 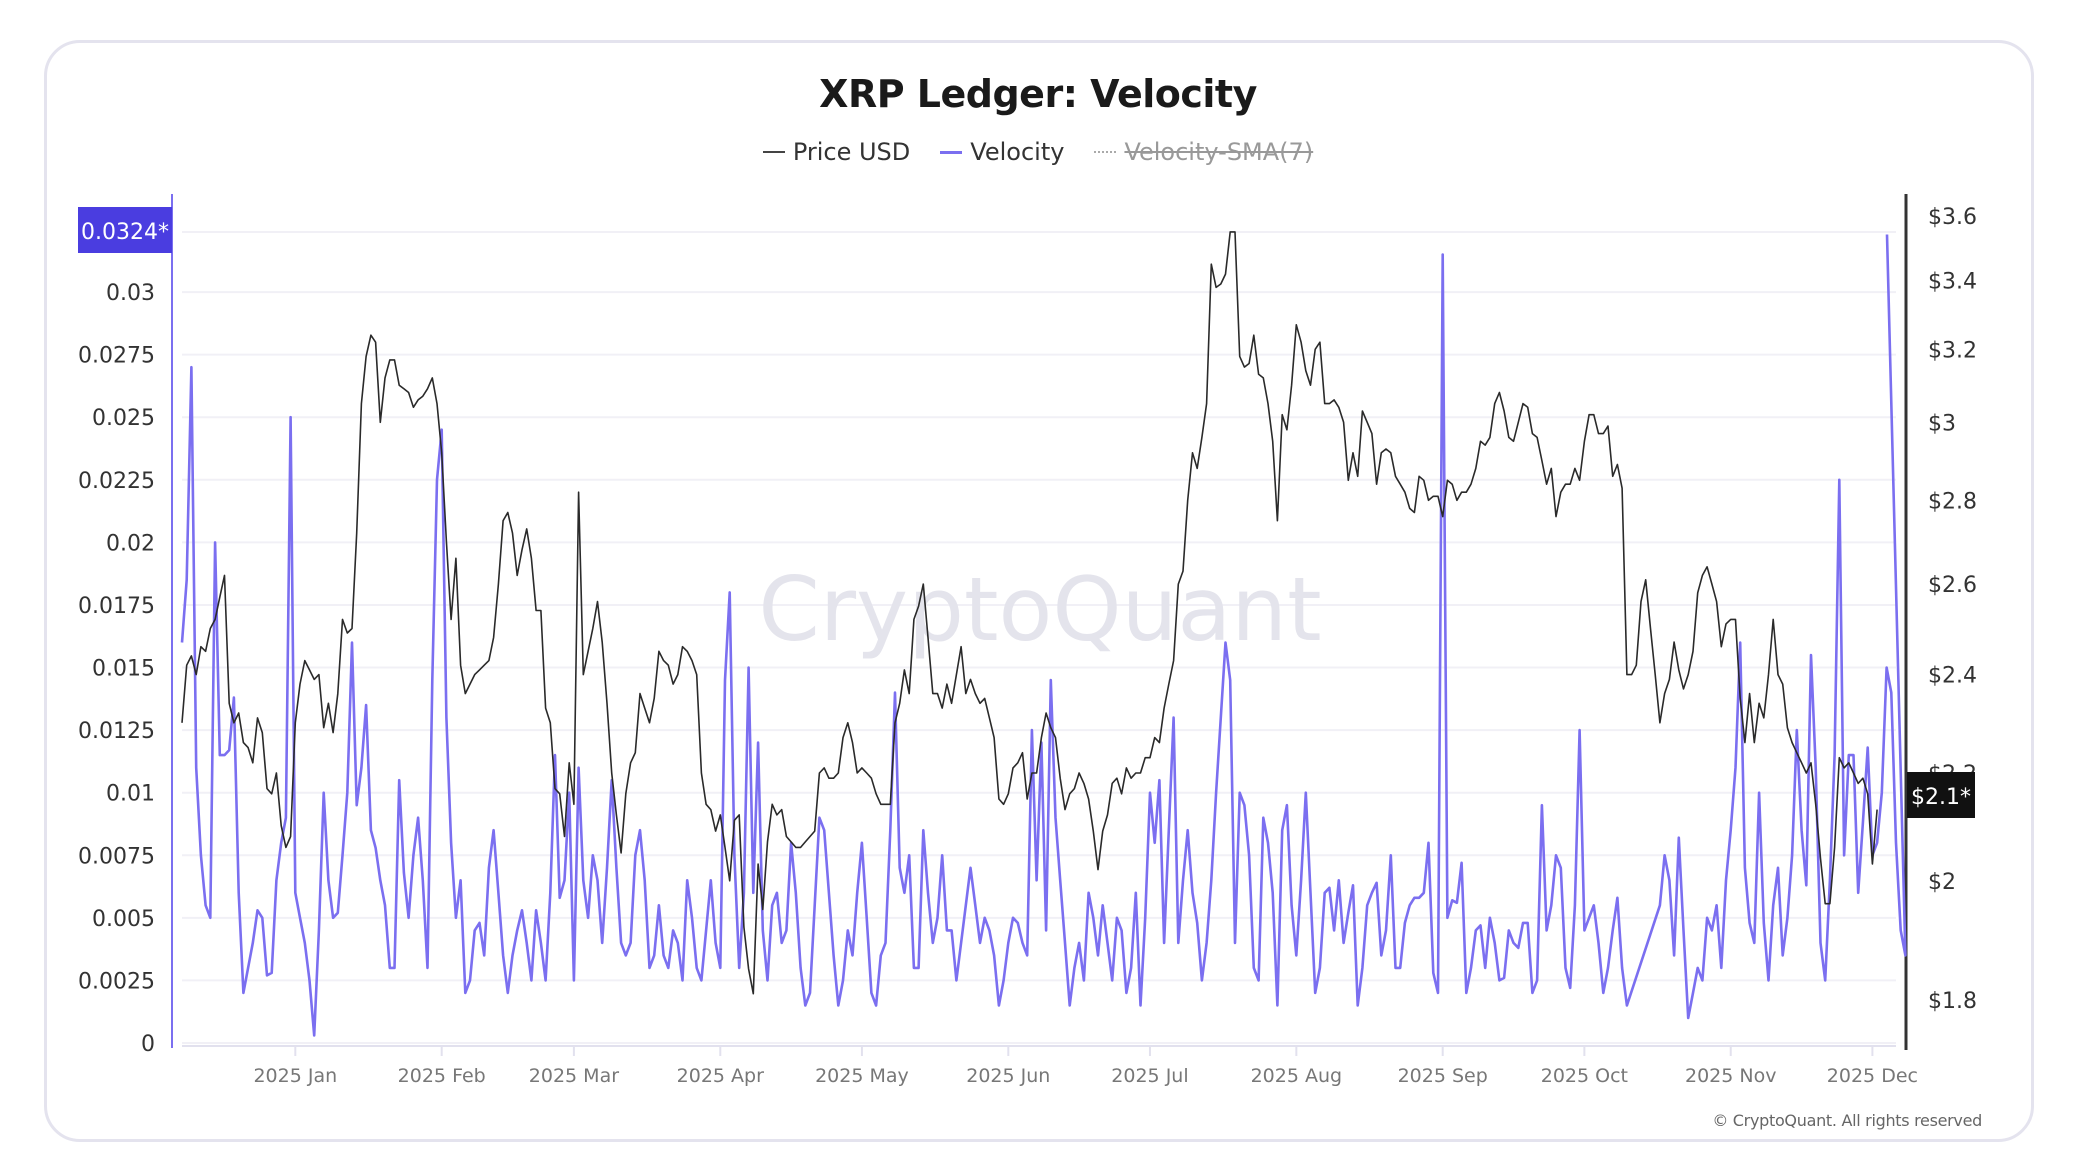 What do you see at coordinates (1952, 609) in the screenshot?
I see `right-axis-ticks: $1.8$2$2.2$2.4$2.6$2.8$3$3.2$3.4$3.6` at bounding box center [1952, 609].